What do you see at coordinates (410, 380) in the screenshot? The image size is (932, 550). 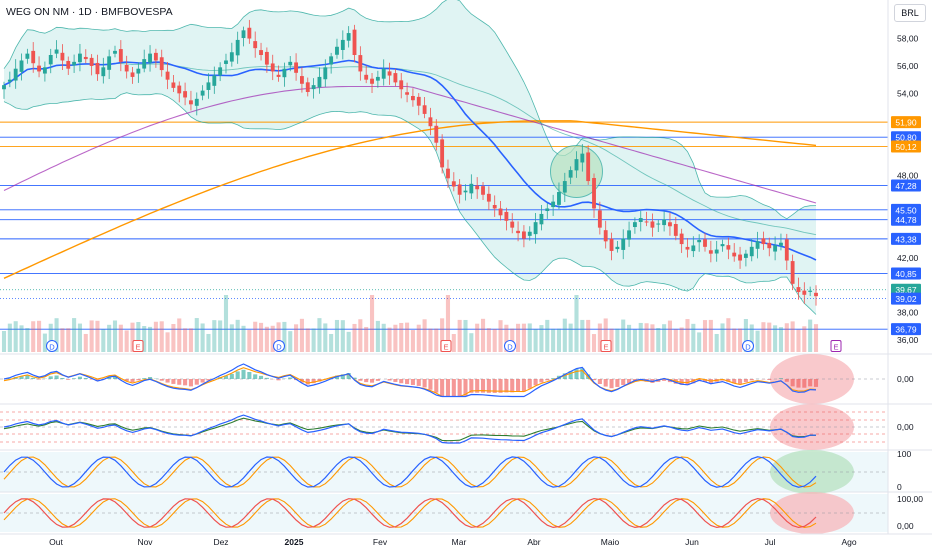 I see `indicator-main-line` at bounding box center [410, 380].